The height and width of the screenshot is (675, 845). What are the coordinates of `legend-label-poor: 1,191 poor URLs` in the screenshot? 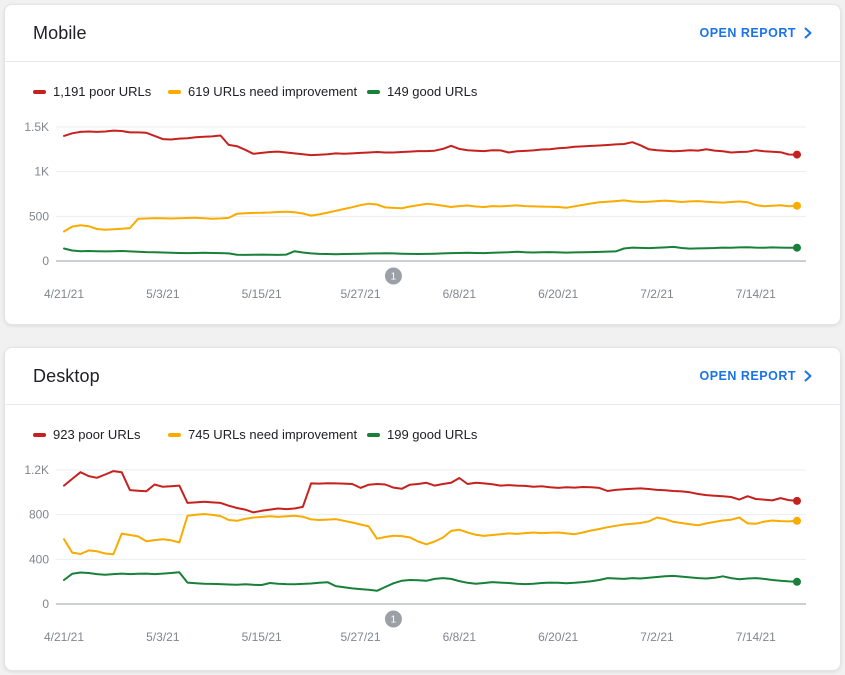 It's located at (102, 91).